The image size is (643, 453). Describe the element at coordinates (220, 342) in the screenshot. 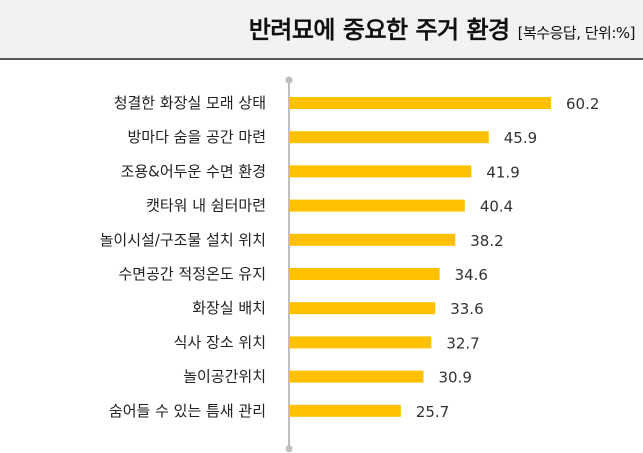

I see `category-label: 식사 장소 위치` at that location.